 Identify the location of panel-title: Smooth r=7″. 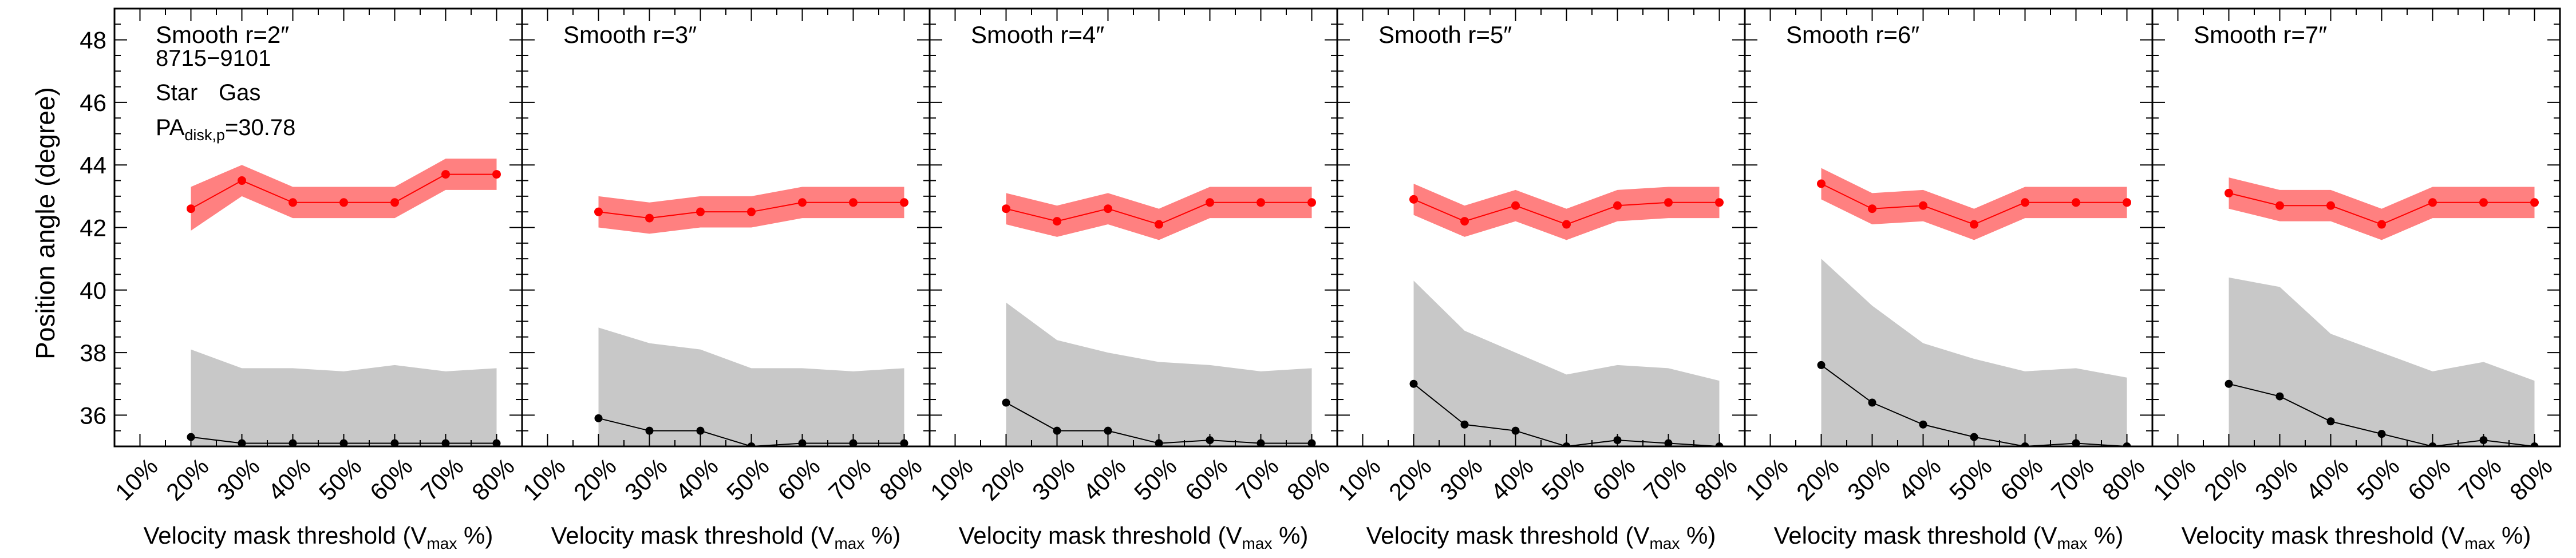
(2260, 34).